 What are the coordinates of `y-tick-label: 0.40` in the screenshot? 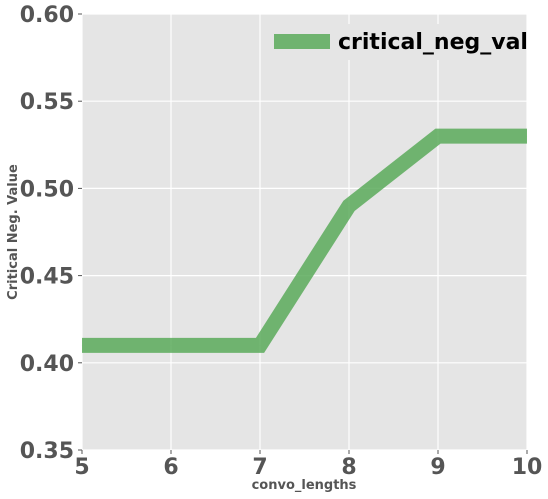 It's located at (47, 364).